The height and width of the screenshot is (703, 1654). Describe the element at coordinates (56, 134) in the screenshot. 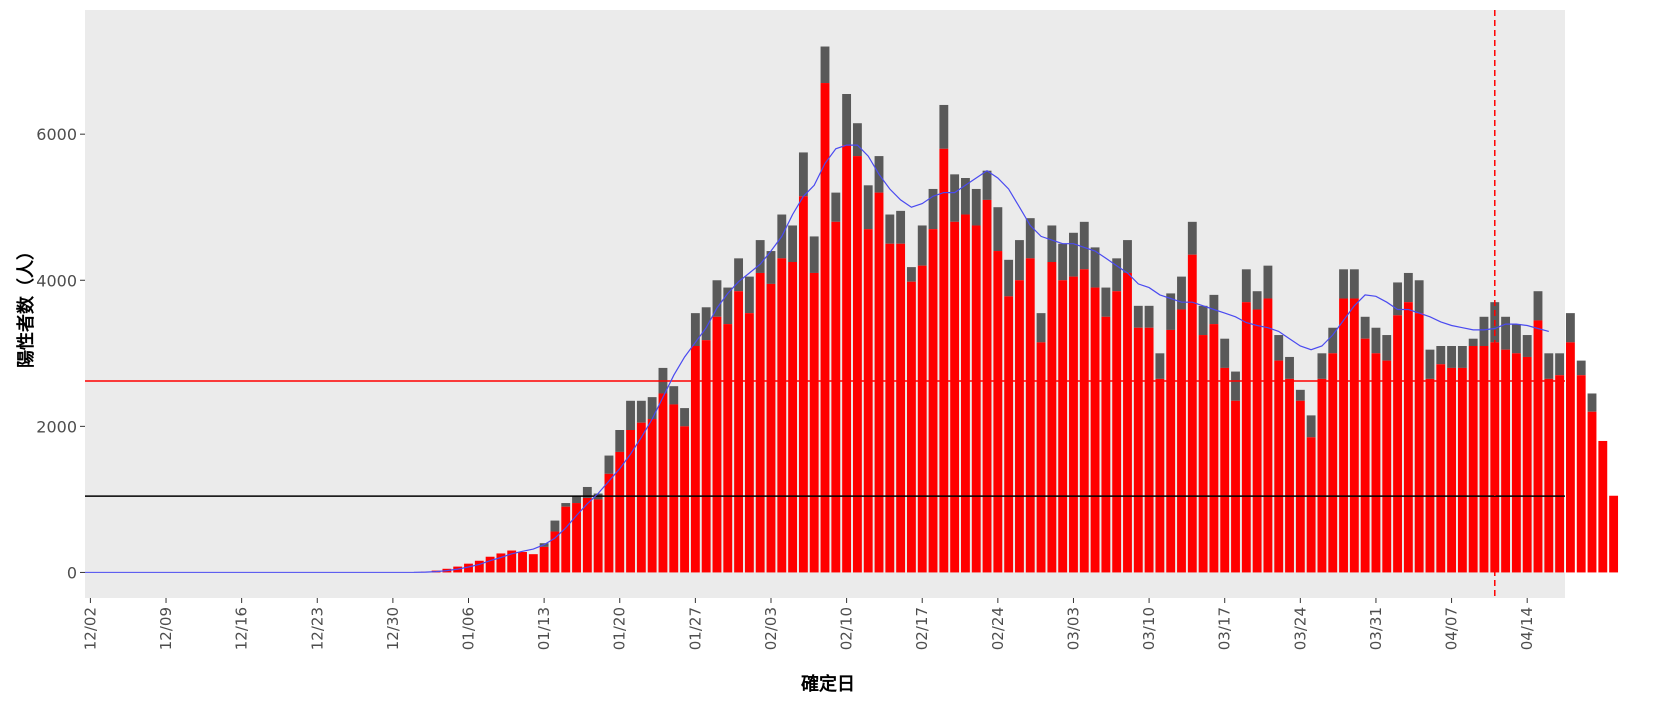

I see `y-tick-label: 6000` at that location.